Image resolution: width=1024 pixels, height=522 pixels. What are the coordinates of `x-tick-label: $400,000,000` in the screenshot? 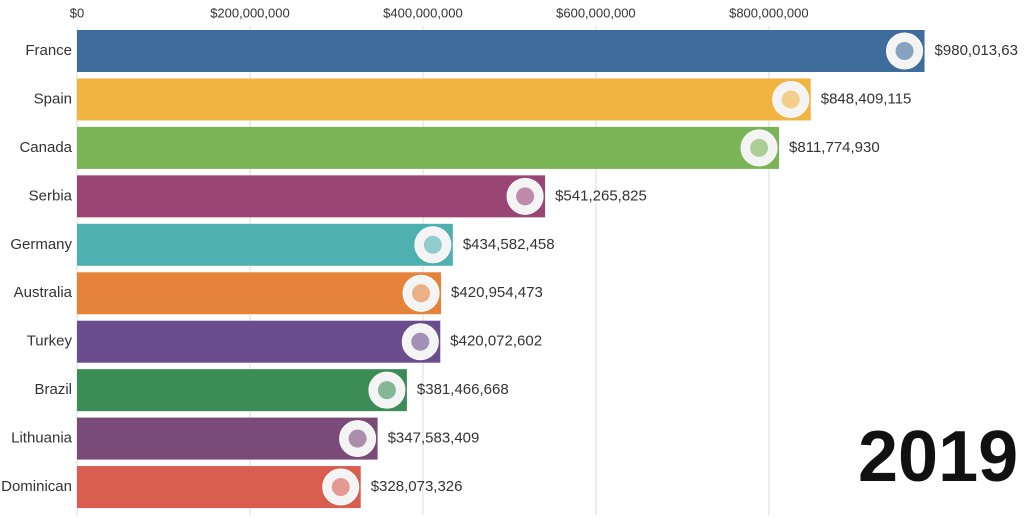 It's located at (423, 12).